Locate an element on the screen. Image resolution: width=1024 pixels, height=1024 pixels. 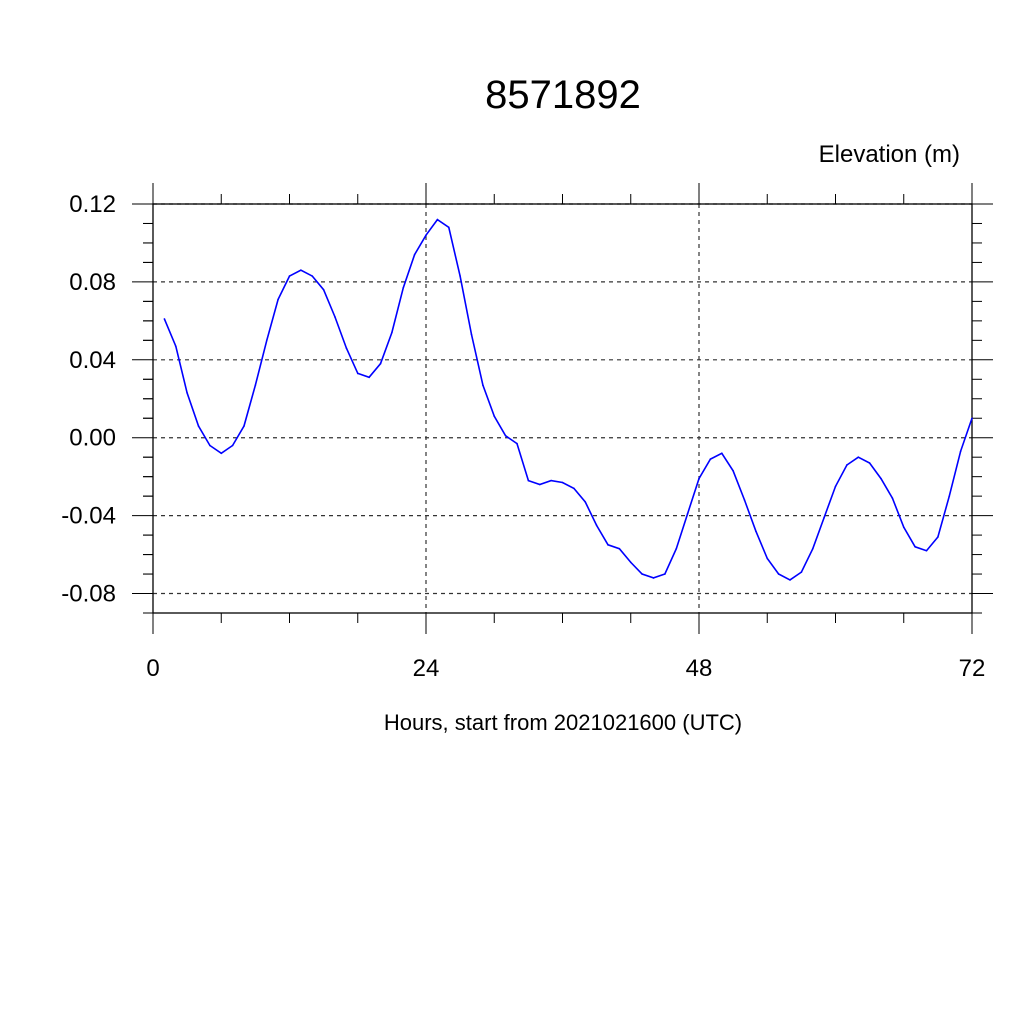
y-tick-label: 0.00 is located at coordinates (92, 438).